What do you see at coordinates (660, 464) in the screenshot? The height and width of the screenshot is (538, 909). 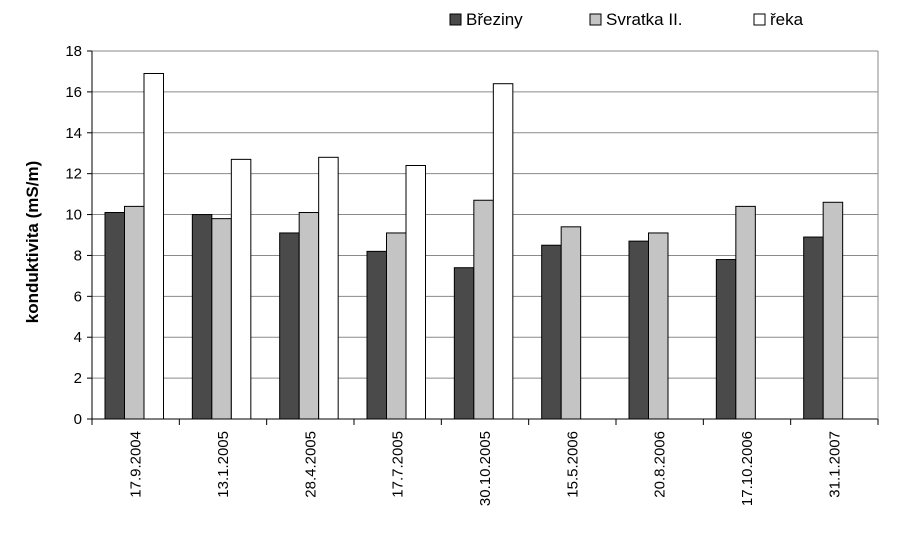 I see `x-tick-label-6: 20.8.2006` at bounding box center [660, 464].